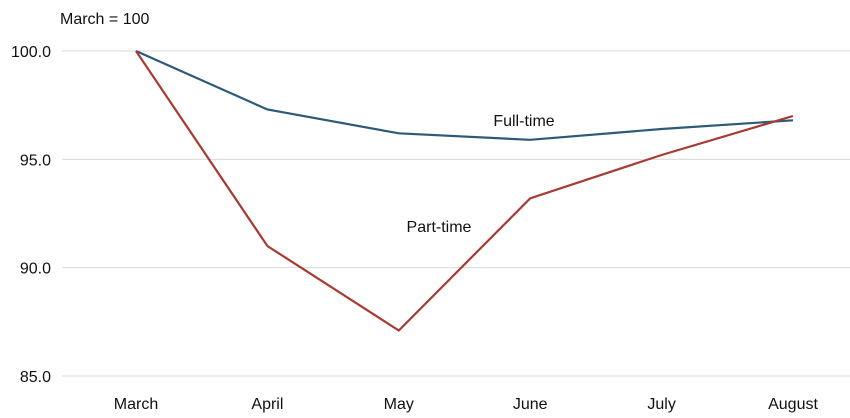  Describe the element at coordinates (661, 404) in the screenshot. I see `x-tick-label: July` at that location.